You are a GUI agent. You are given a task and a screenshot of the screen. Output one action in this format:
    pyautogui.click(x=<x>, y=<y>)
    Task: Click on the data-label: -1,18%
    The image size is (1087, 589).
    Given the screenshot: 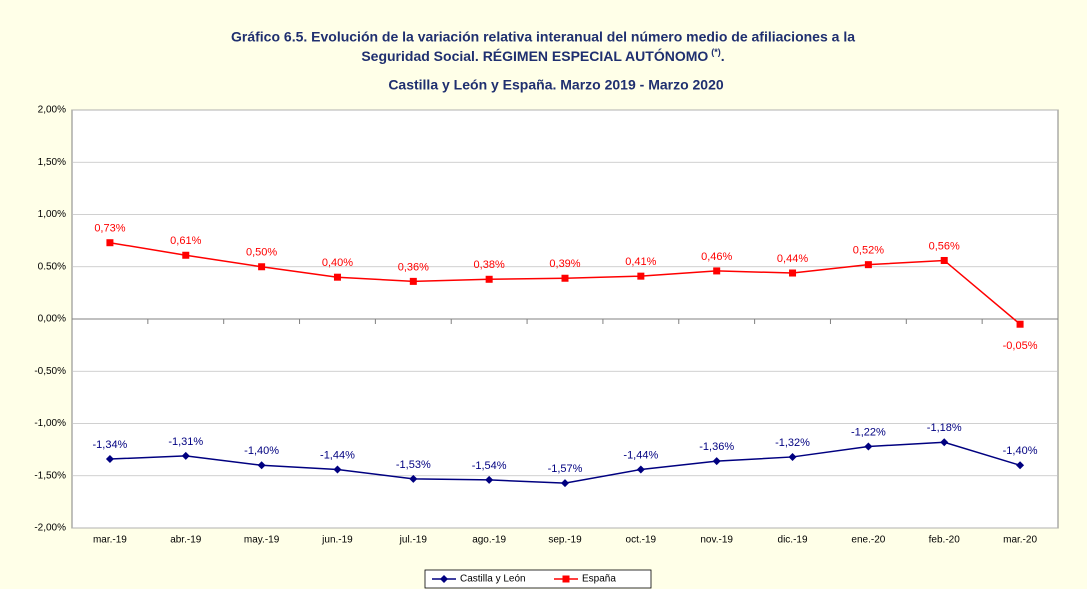 What is the action you would take?
    pyautogui.click(x=944, y=428)
    